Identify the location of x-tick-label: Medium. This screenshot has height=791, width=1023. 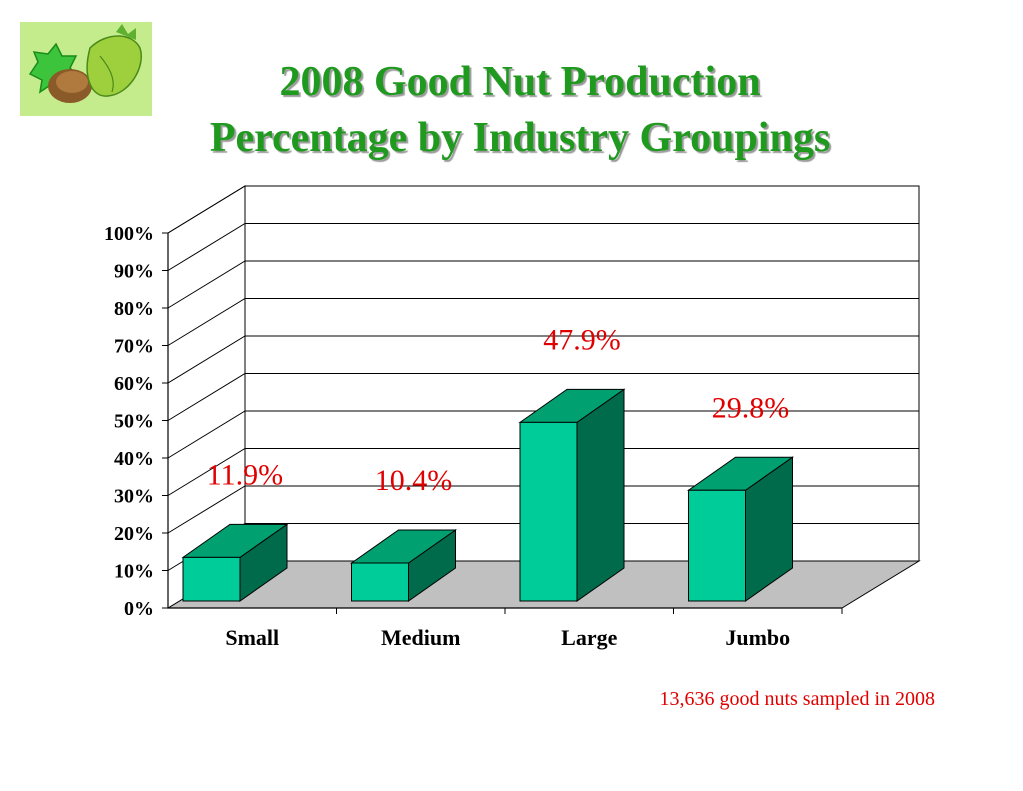
(420, 637).